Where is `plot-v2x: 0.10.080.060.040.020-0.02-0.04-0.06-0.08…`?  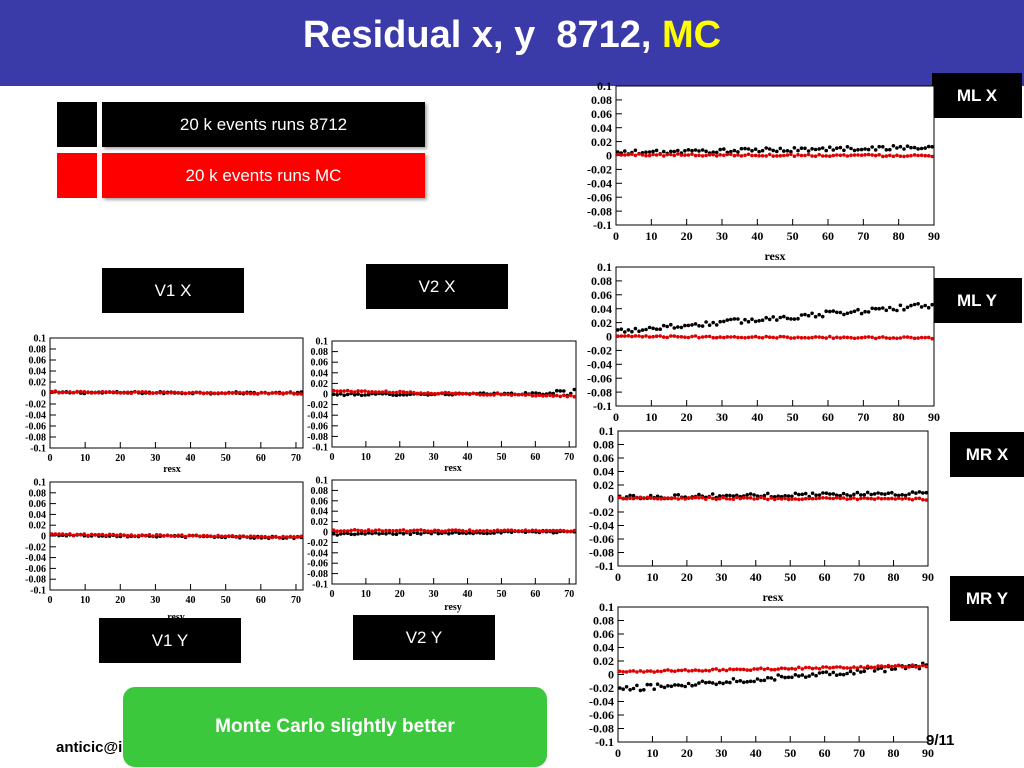
plot-v2x: 0.10.080.060.040.020-0.02-0.04-0.06-0.08… is located at coordinates (442, 405).